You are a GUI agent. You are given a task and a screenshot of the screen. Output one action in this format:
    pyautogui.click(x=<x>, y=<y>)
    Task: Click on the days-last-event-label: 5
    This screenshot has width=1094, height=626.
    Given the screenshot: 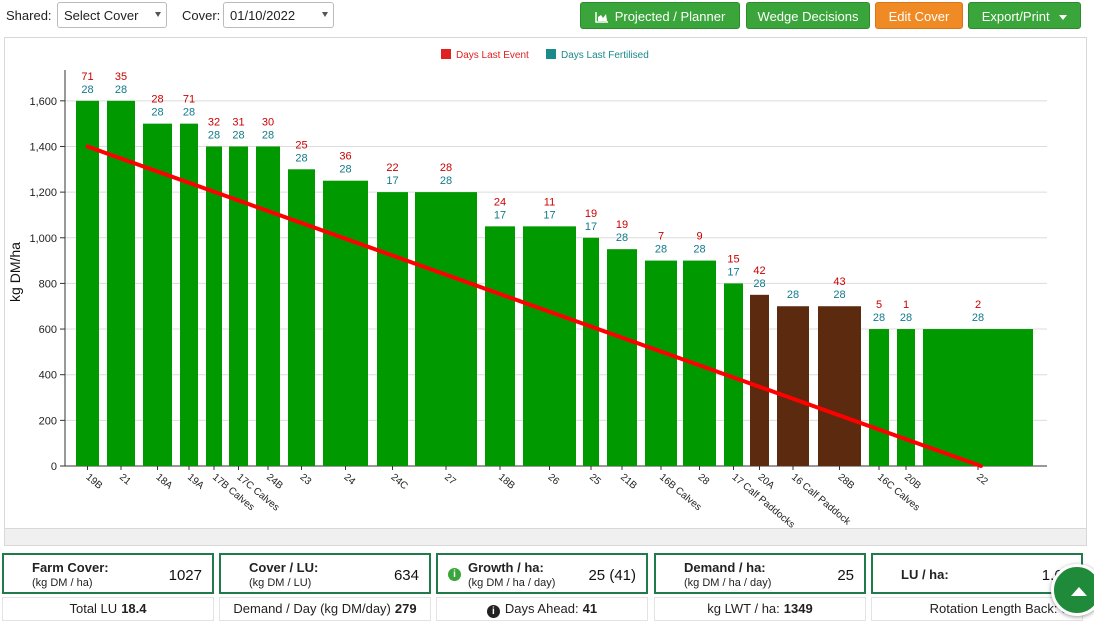 What is the action you would take?
    pyautogui.click(x=879, y=305)
    